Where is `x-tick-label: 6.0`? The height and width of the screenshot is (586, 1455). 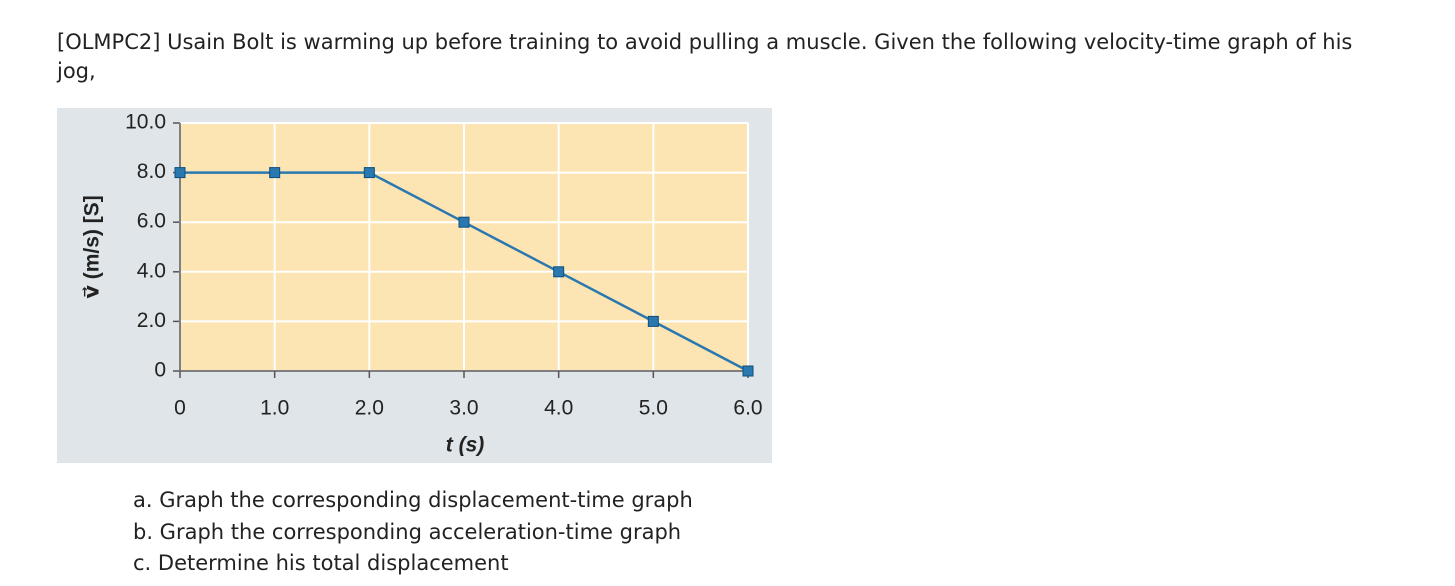
x-tick-label: 6.0 is located at coordinates (747, 408).